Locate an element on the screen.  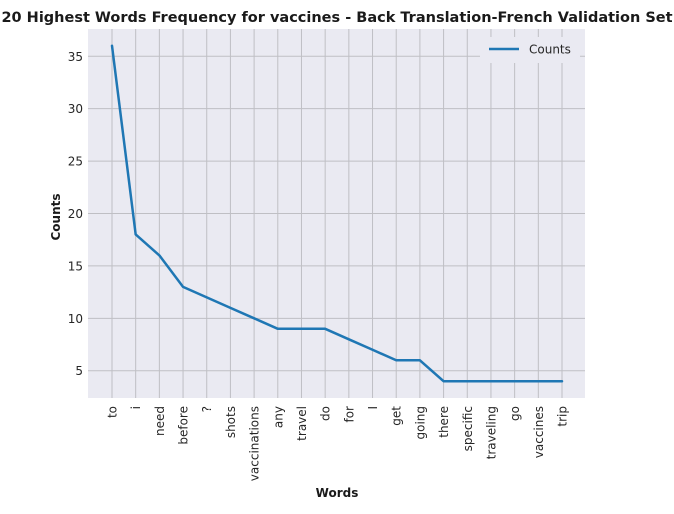
x-tick-label: do is located at coordinates (326, 413).